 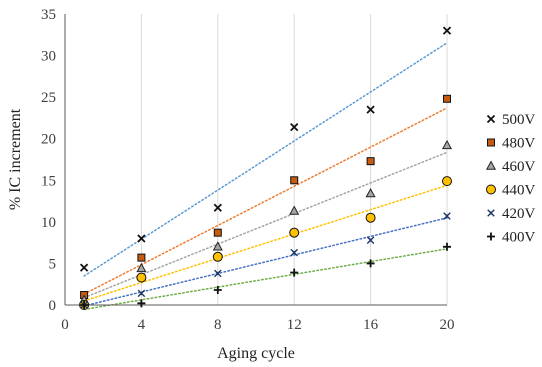 I want to click on legend-label-500V: 500V, so click(x=519, y=120).